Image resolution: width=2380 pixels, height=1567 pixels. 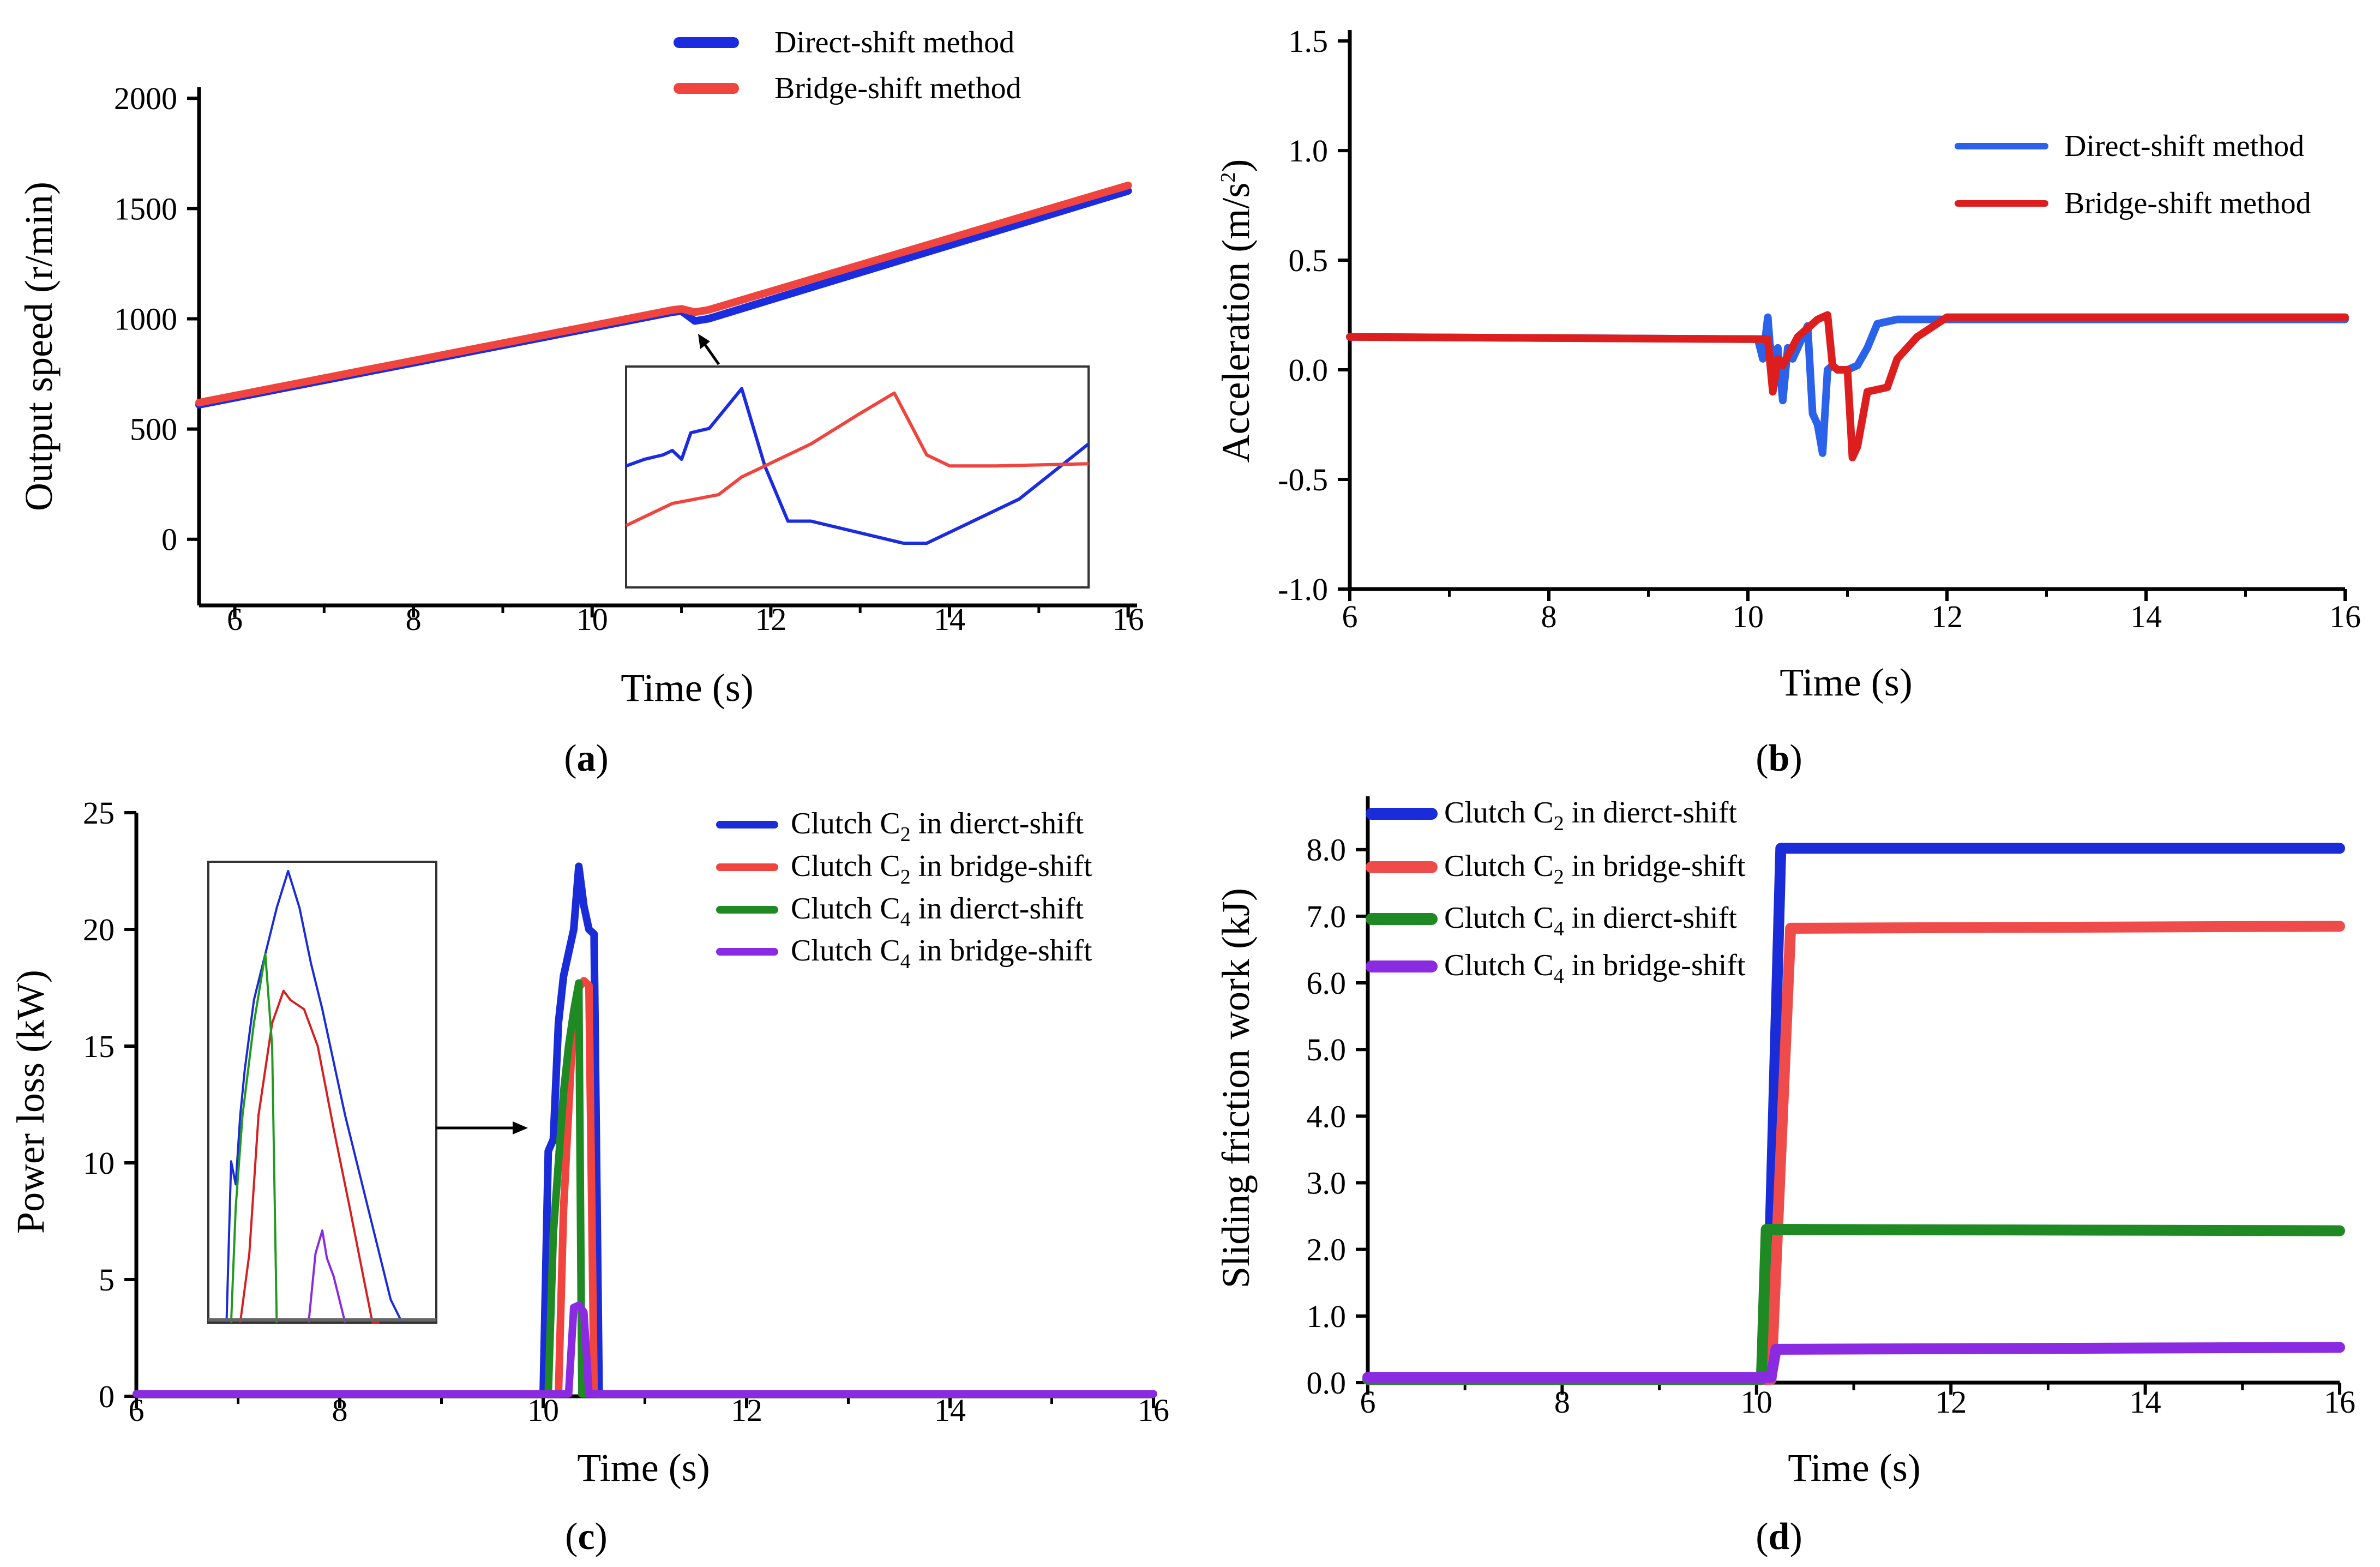 I want to click on y-tick-label: 2000, so click(x=145, y=98).